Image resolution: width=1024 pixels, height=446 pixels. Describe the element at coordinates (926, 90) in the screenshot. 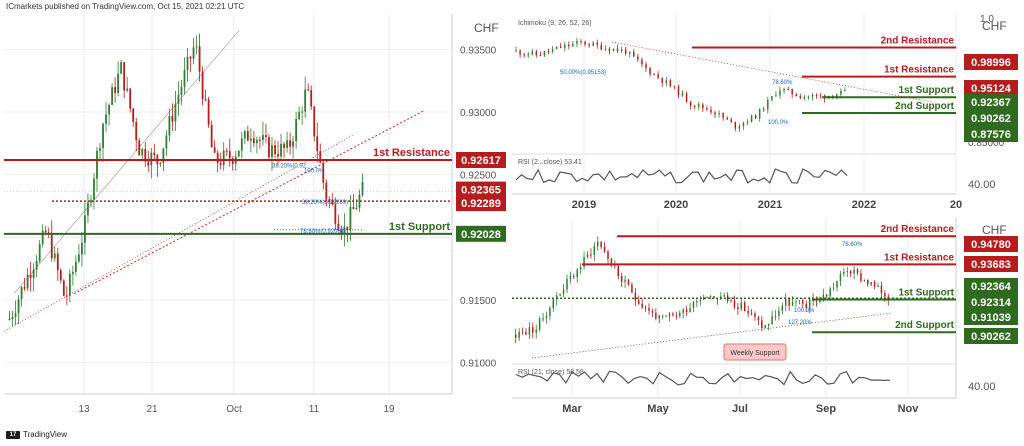

I see `level-label-support: 1st Support` at that location.